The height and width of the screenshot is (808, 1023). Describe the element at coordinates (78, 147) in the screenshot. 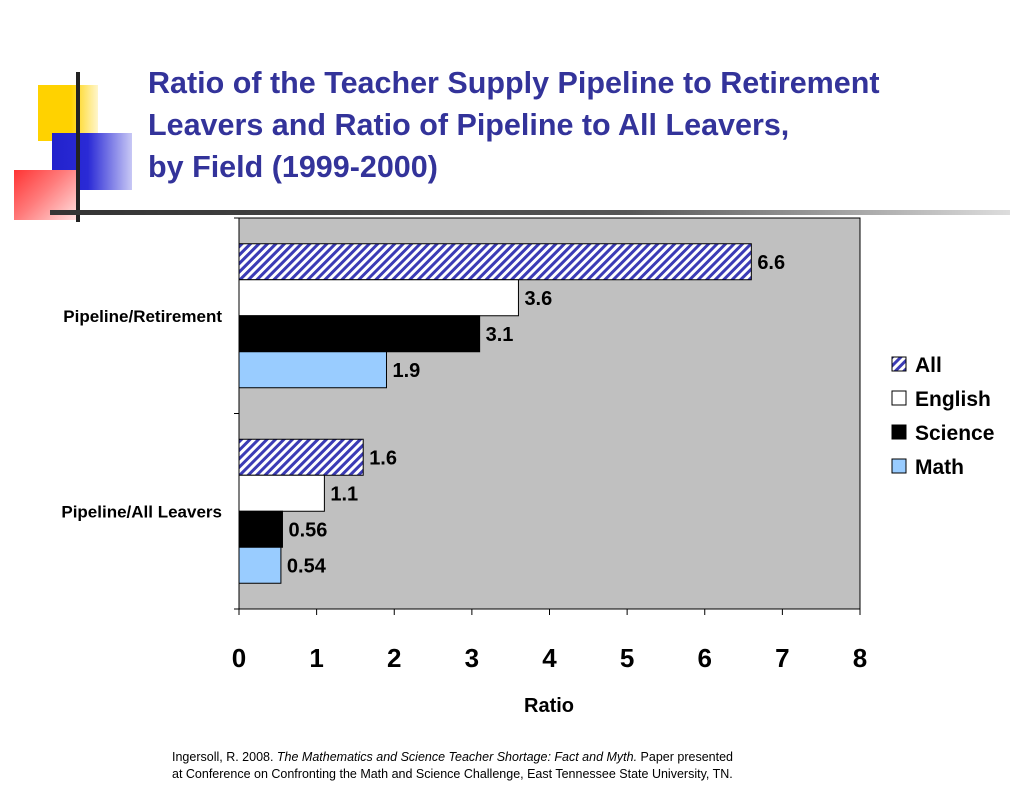

I see `decorative-vertical-line` at that location.